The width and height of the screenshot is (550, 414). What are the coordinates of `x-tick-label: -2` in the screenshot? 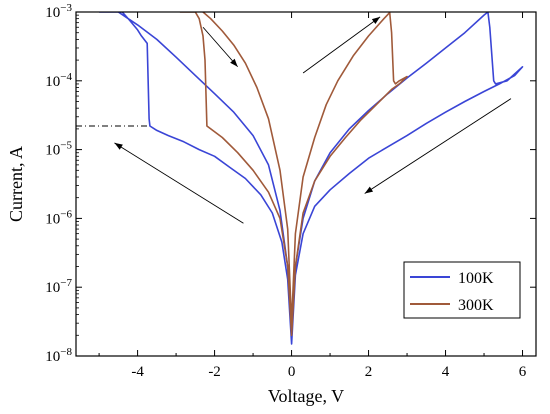 It's located at (214, 372).